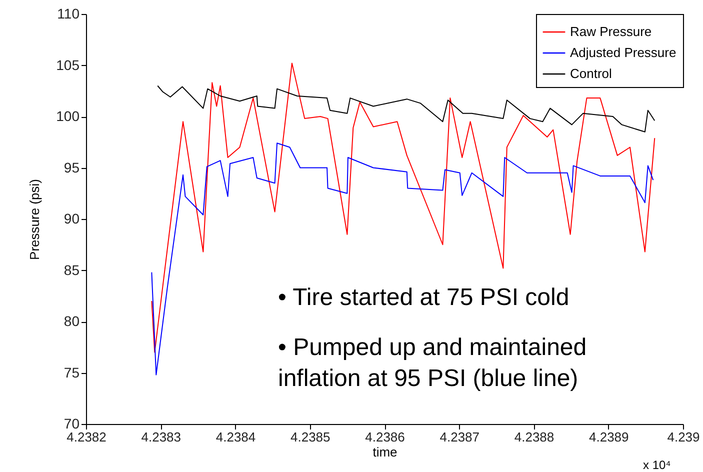  I want to click on y-tick-label: 100, so click(68, 116).